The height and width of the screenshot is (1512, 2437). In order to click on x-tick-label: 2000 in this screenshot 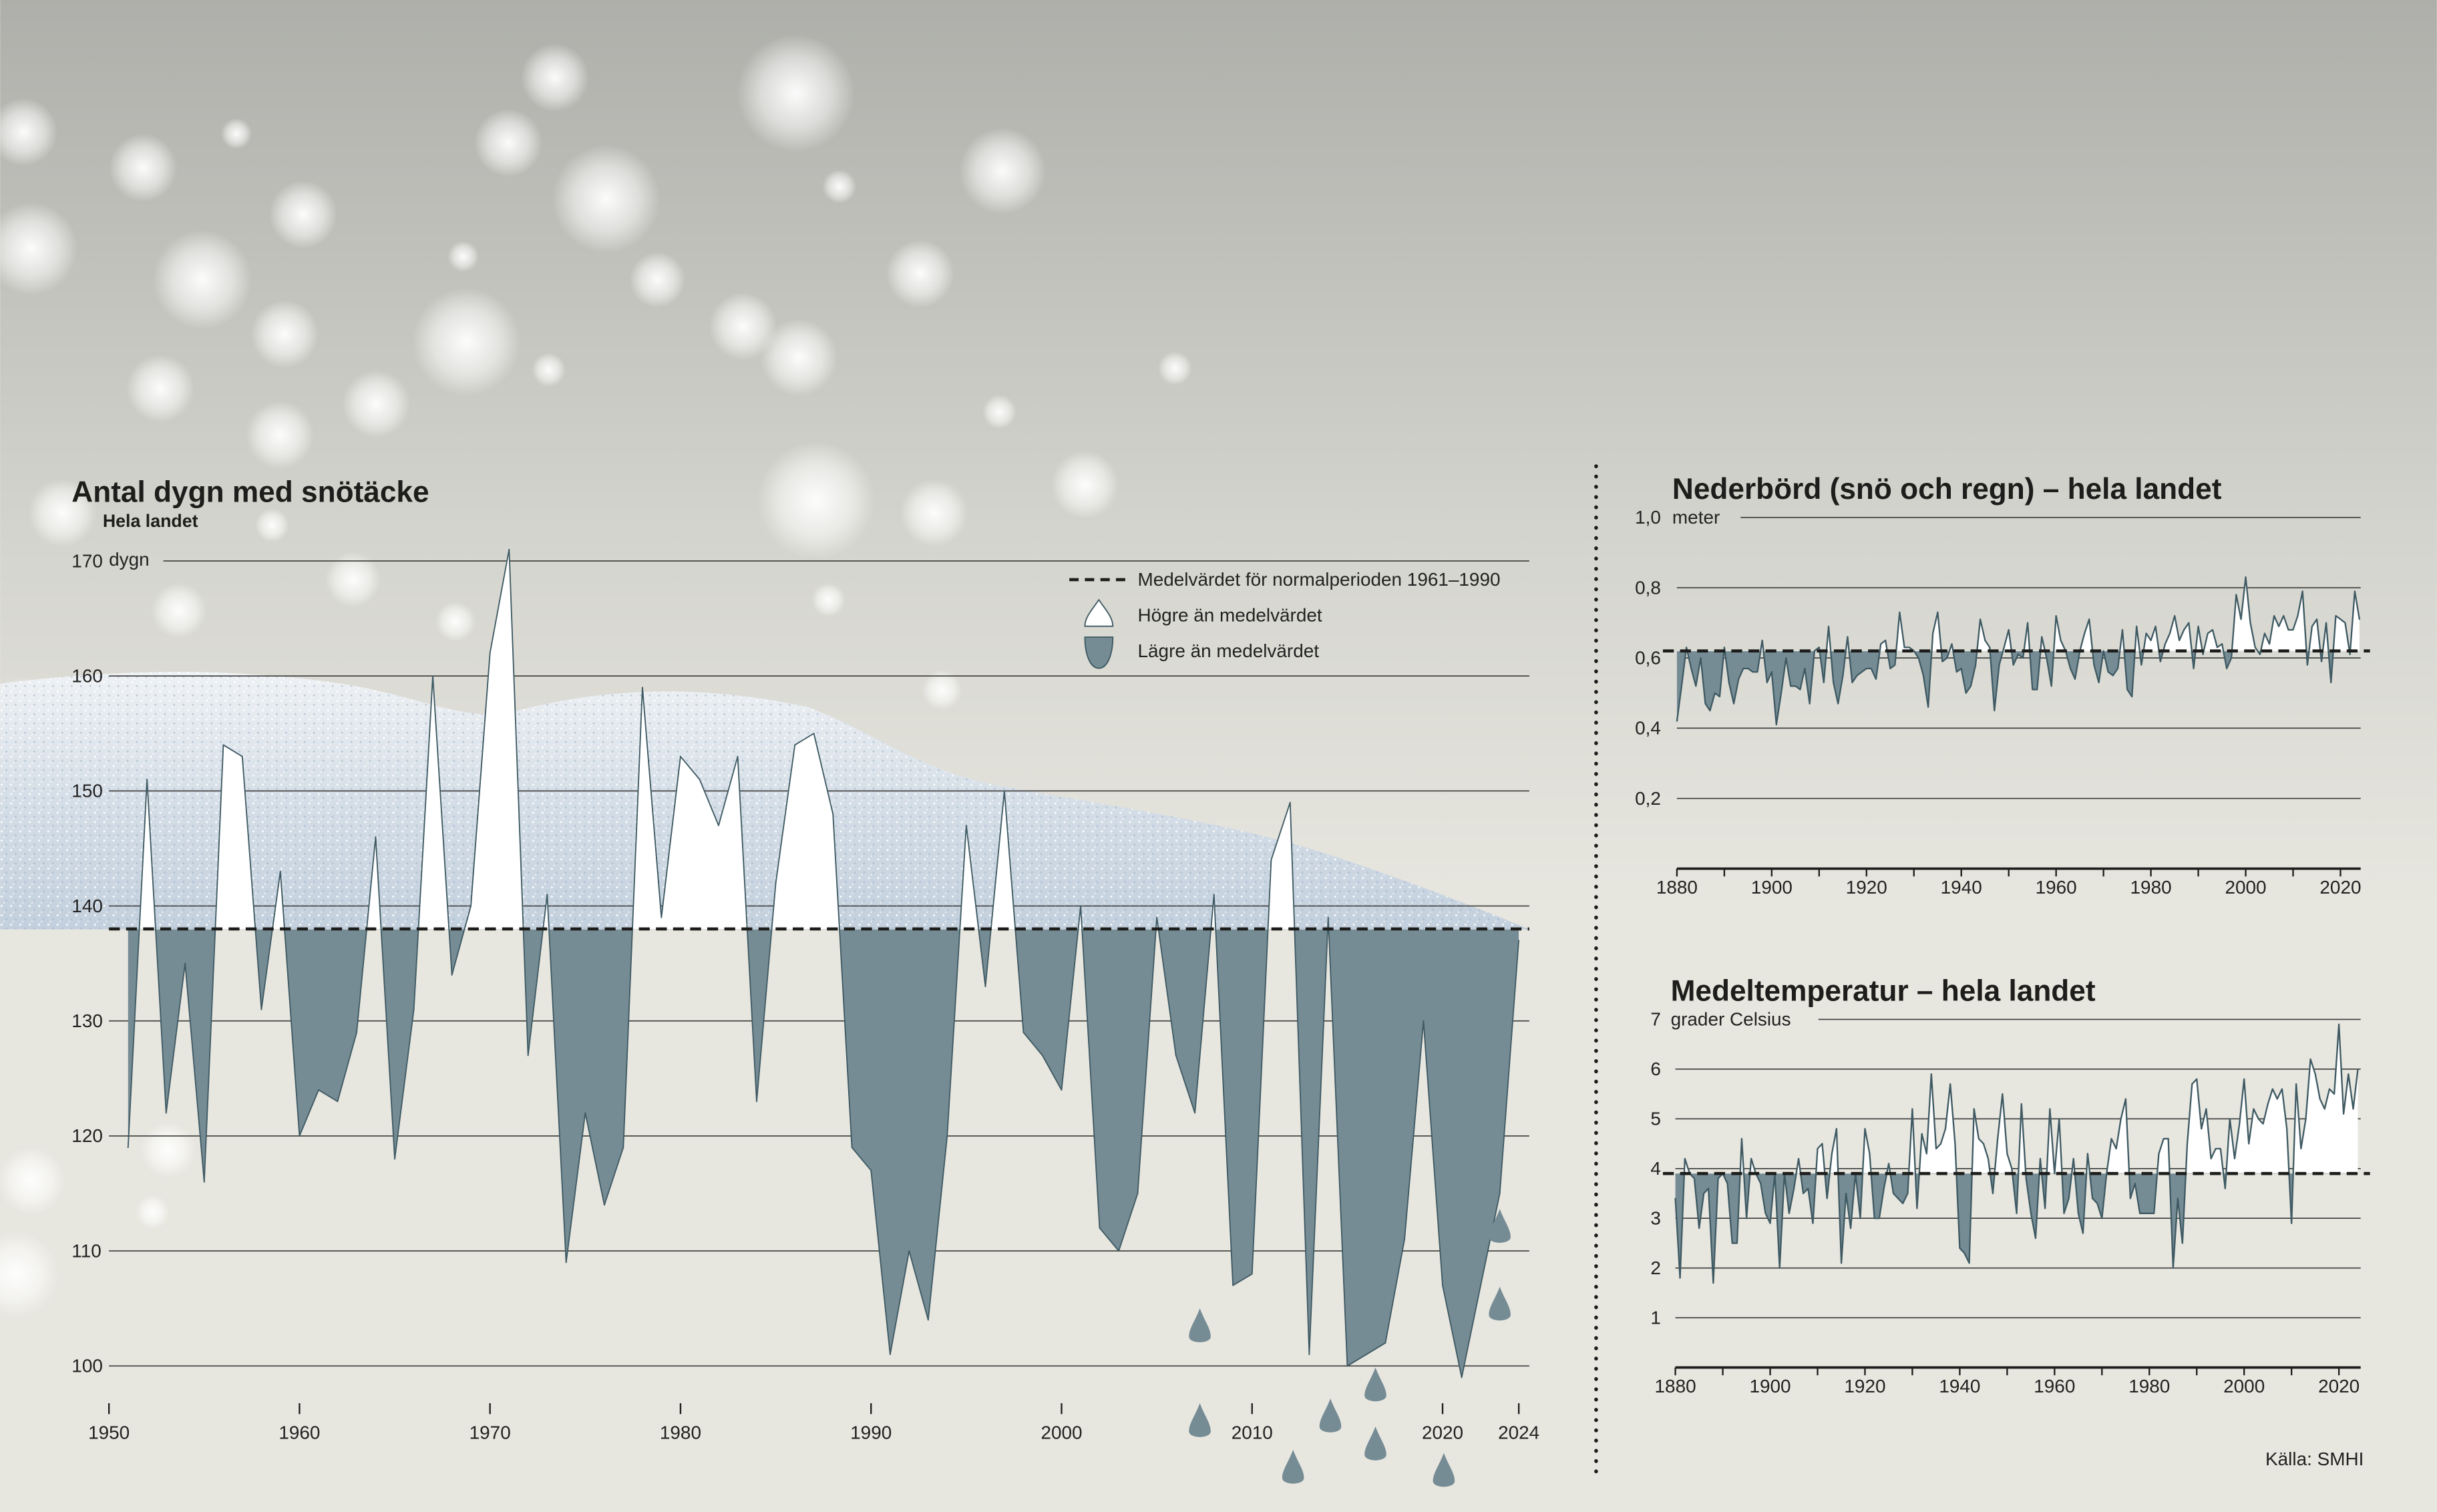, I will do `click(1061, 1433)`.